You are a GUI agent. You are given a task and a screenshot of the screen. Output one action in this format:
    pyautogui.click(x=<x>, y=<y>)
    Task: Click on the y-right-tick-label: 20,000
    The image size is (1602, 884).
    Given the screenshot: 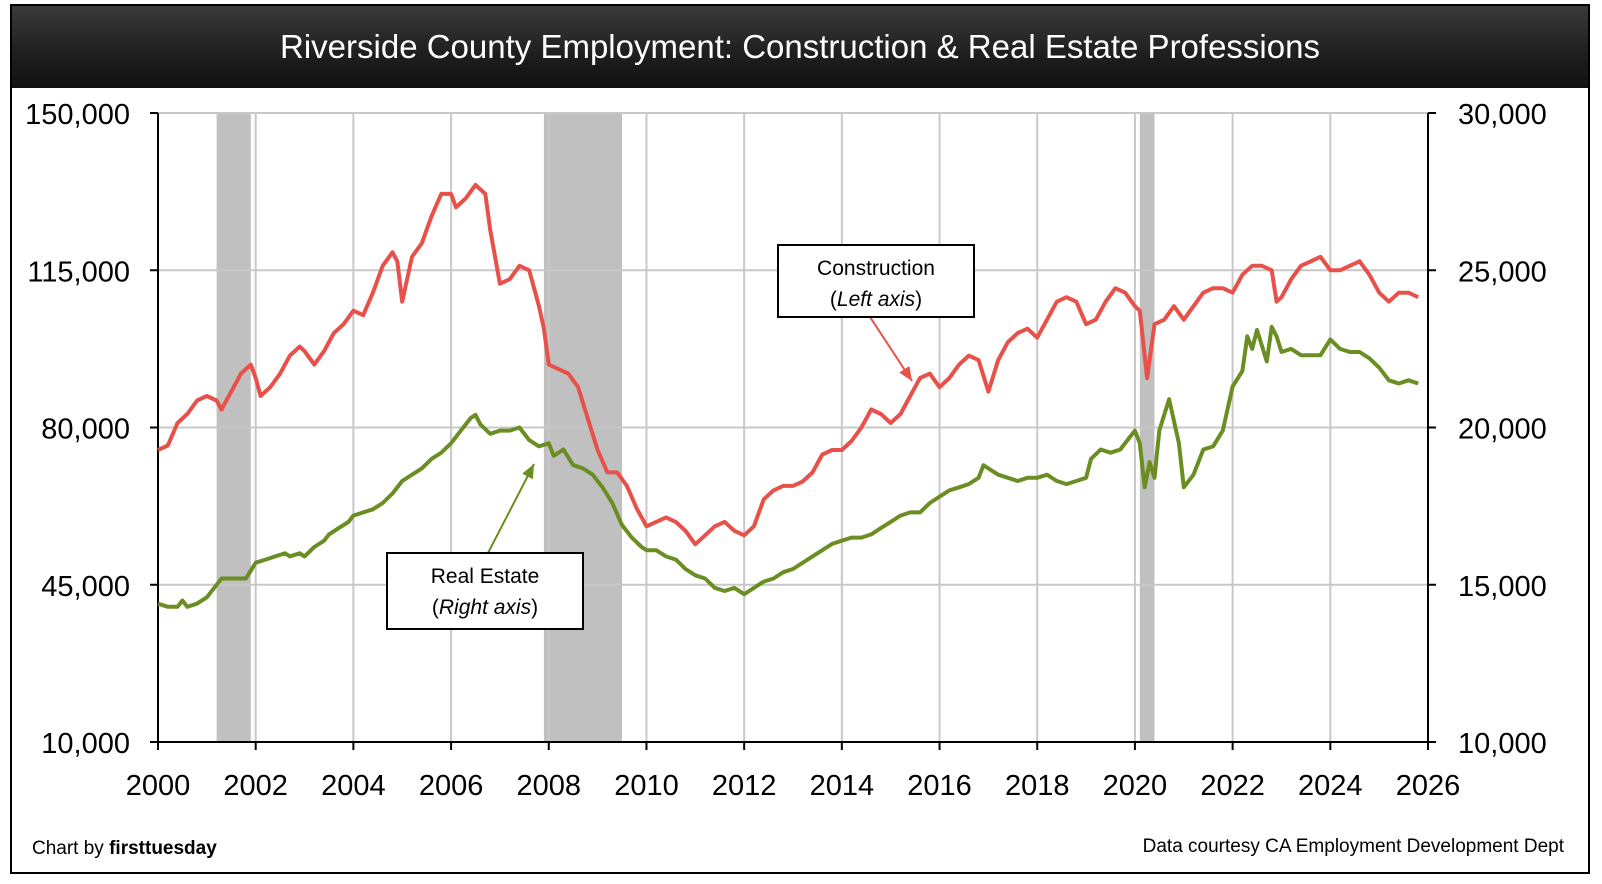 What is the action you would take?
    pyautogui.click(x=1502, y=430)
    